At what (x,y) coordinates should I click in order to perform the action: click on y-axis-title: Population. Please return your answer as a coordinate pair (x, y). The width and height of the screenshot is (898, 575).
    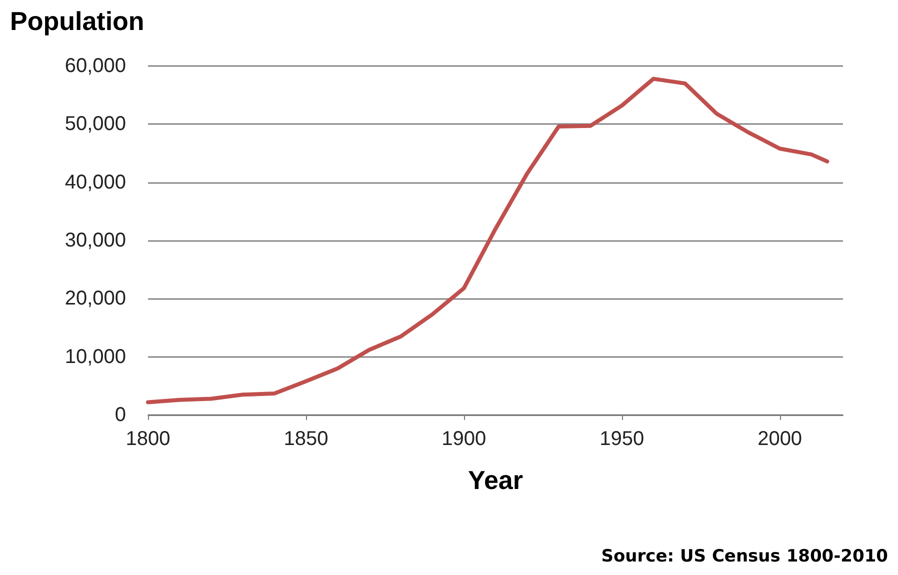
    Looking at the image, I should click on (77, 21).